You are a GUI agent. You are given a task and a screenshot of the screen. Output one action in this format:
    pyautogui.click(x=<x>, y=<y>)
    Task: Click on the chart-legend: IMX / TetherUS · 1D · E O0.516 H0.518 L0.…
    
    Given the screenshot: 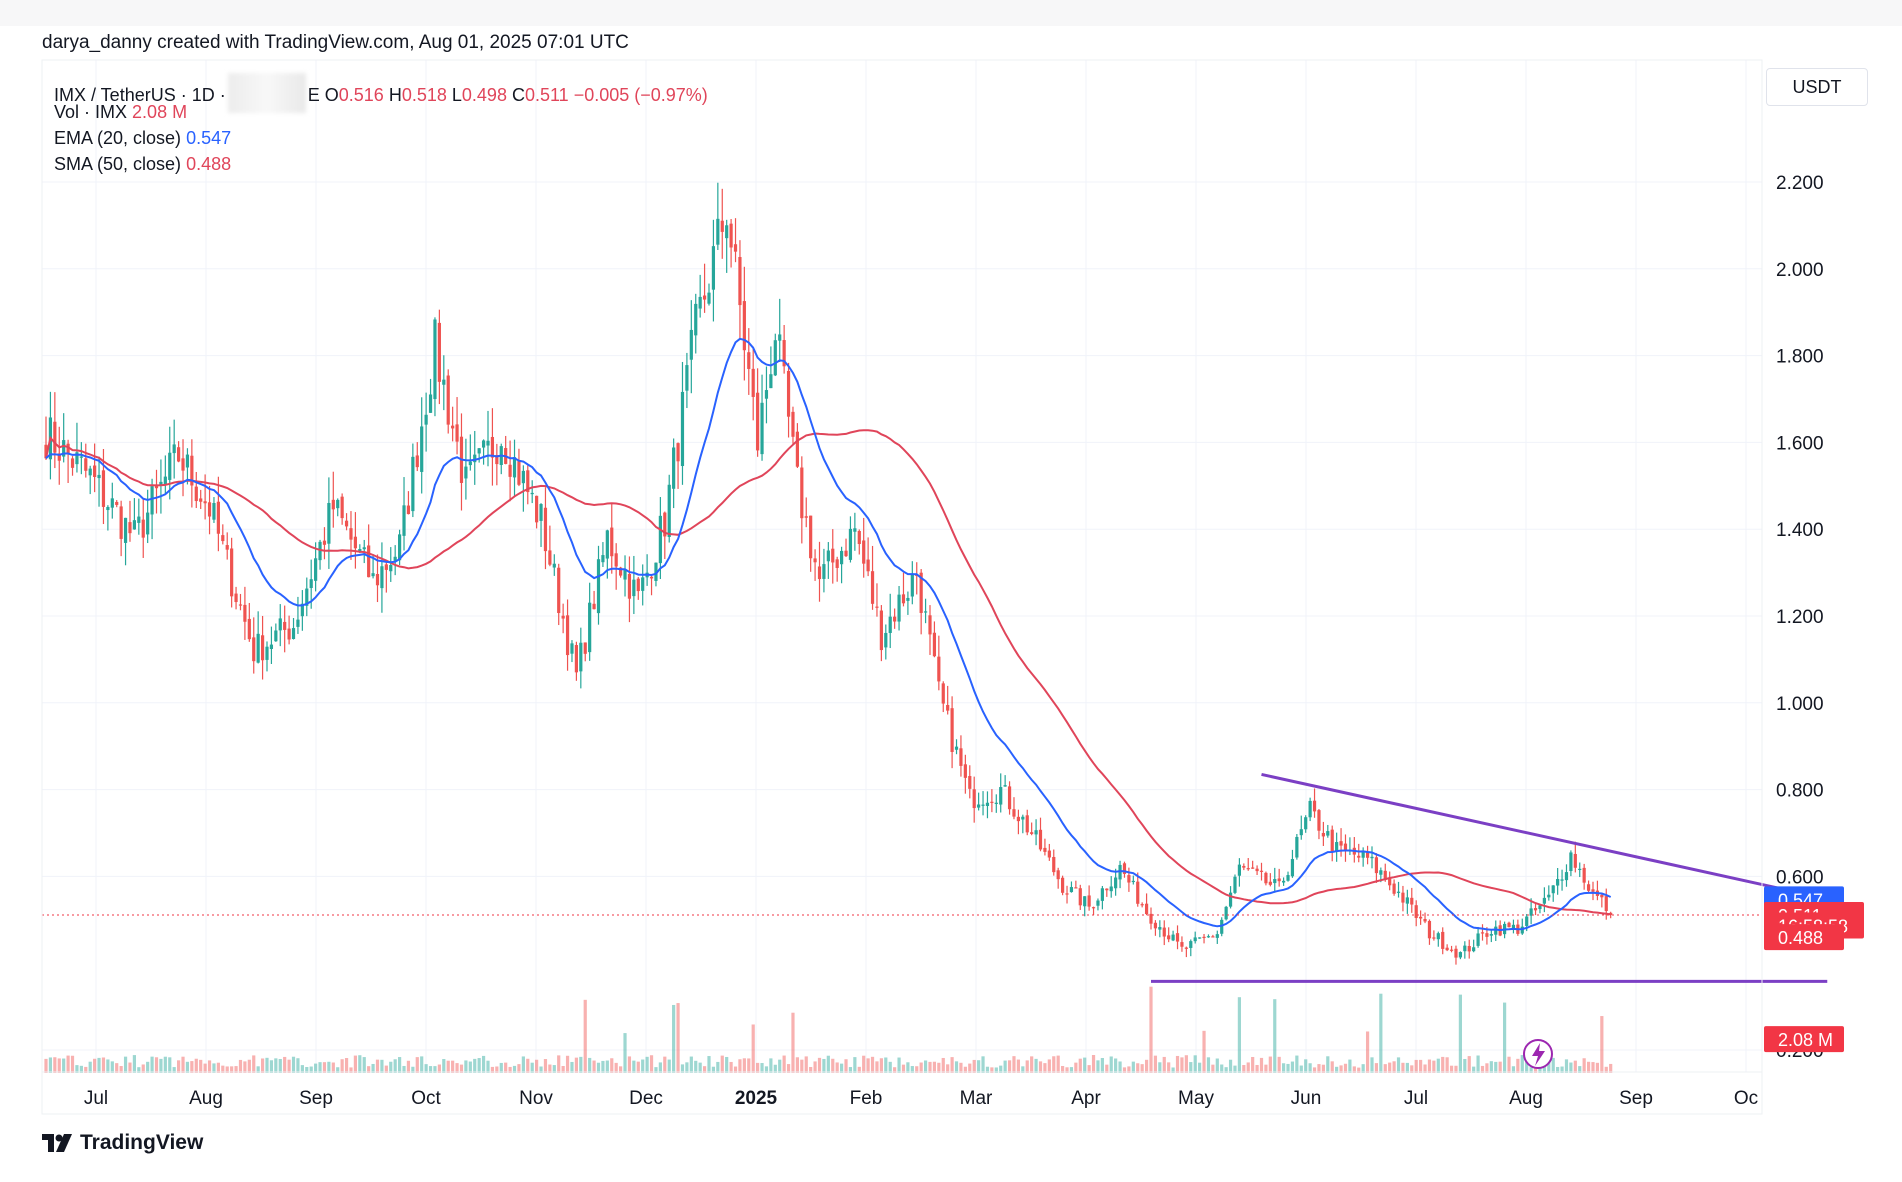 What is the action you would take?
    pyautogui.click(x=381, y=125)
    